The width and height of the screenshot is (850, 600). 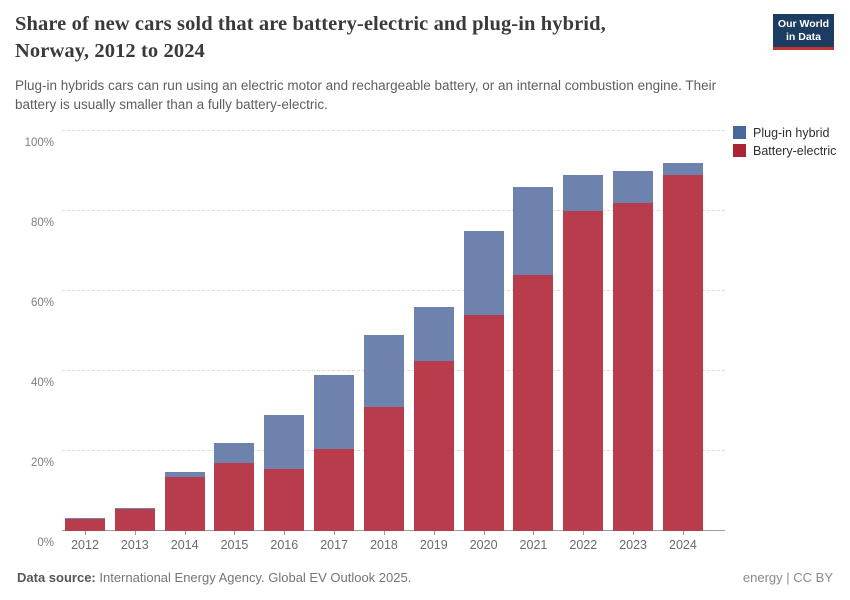 I want to click on legend: Plug-in hybrid Battery-electric, so click(x=784, y=142).